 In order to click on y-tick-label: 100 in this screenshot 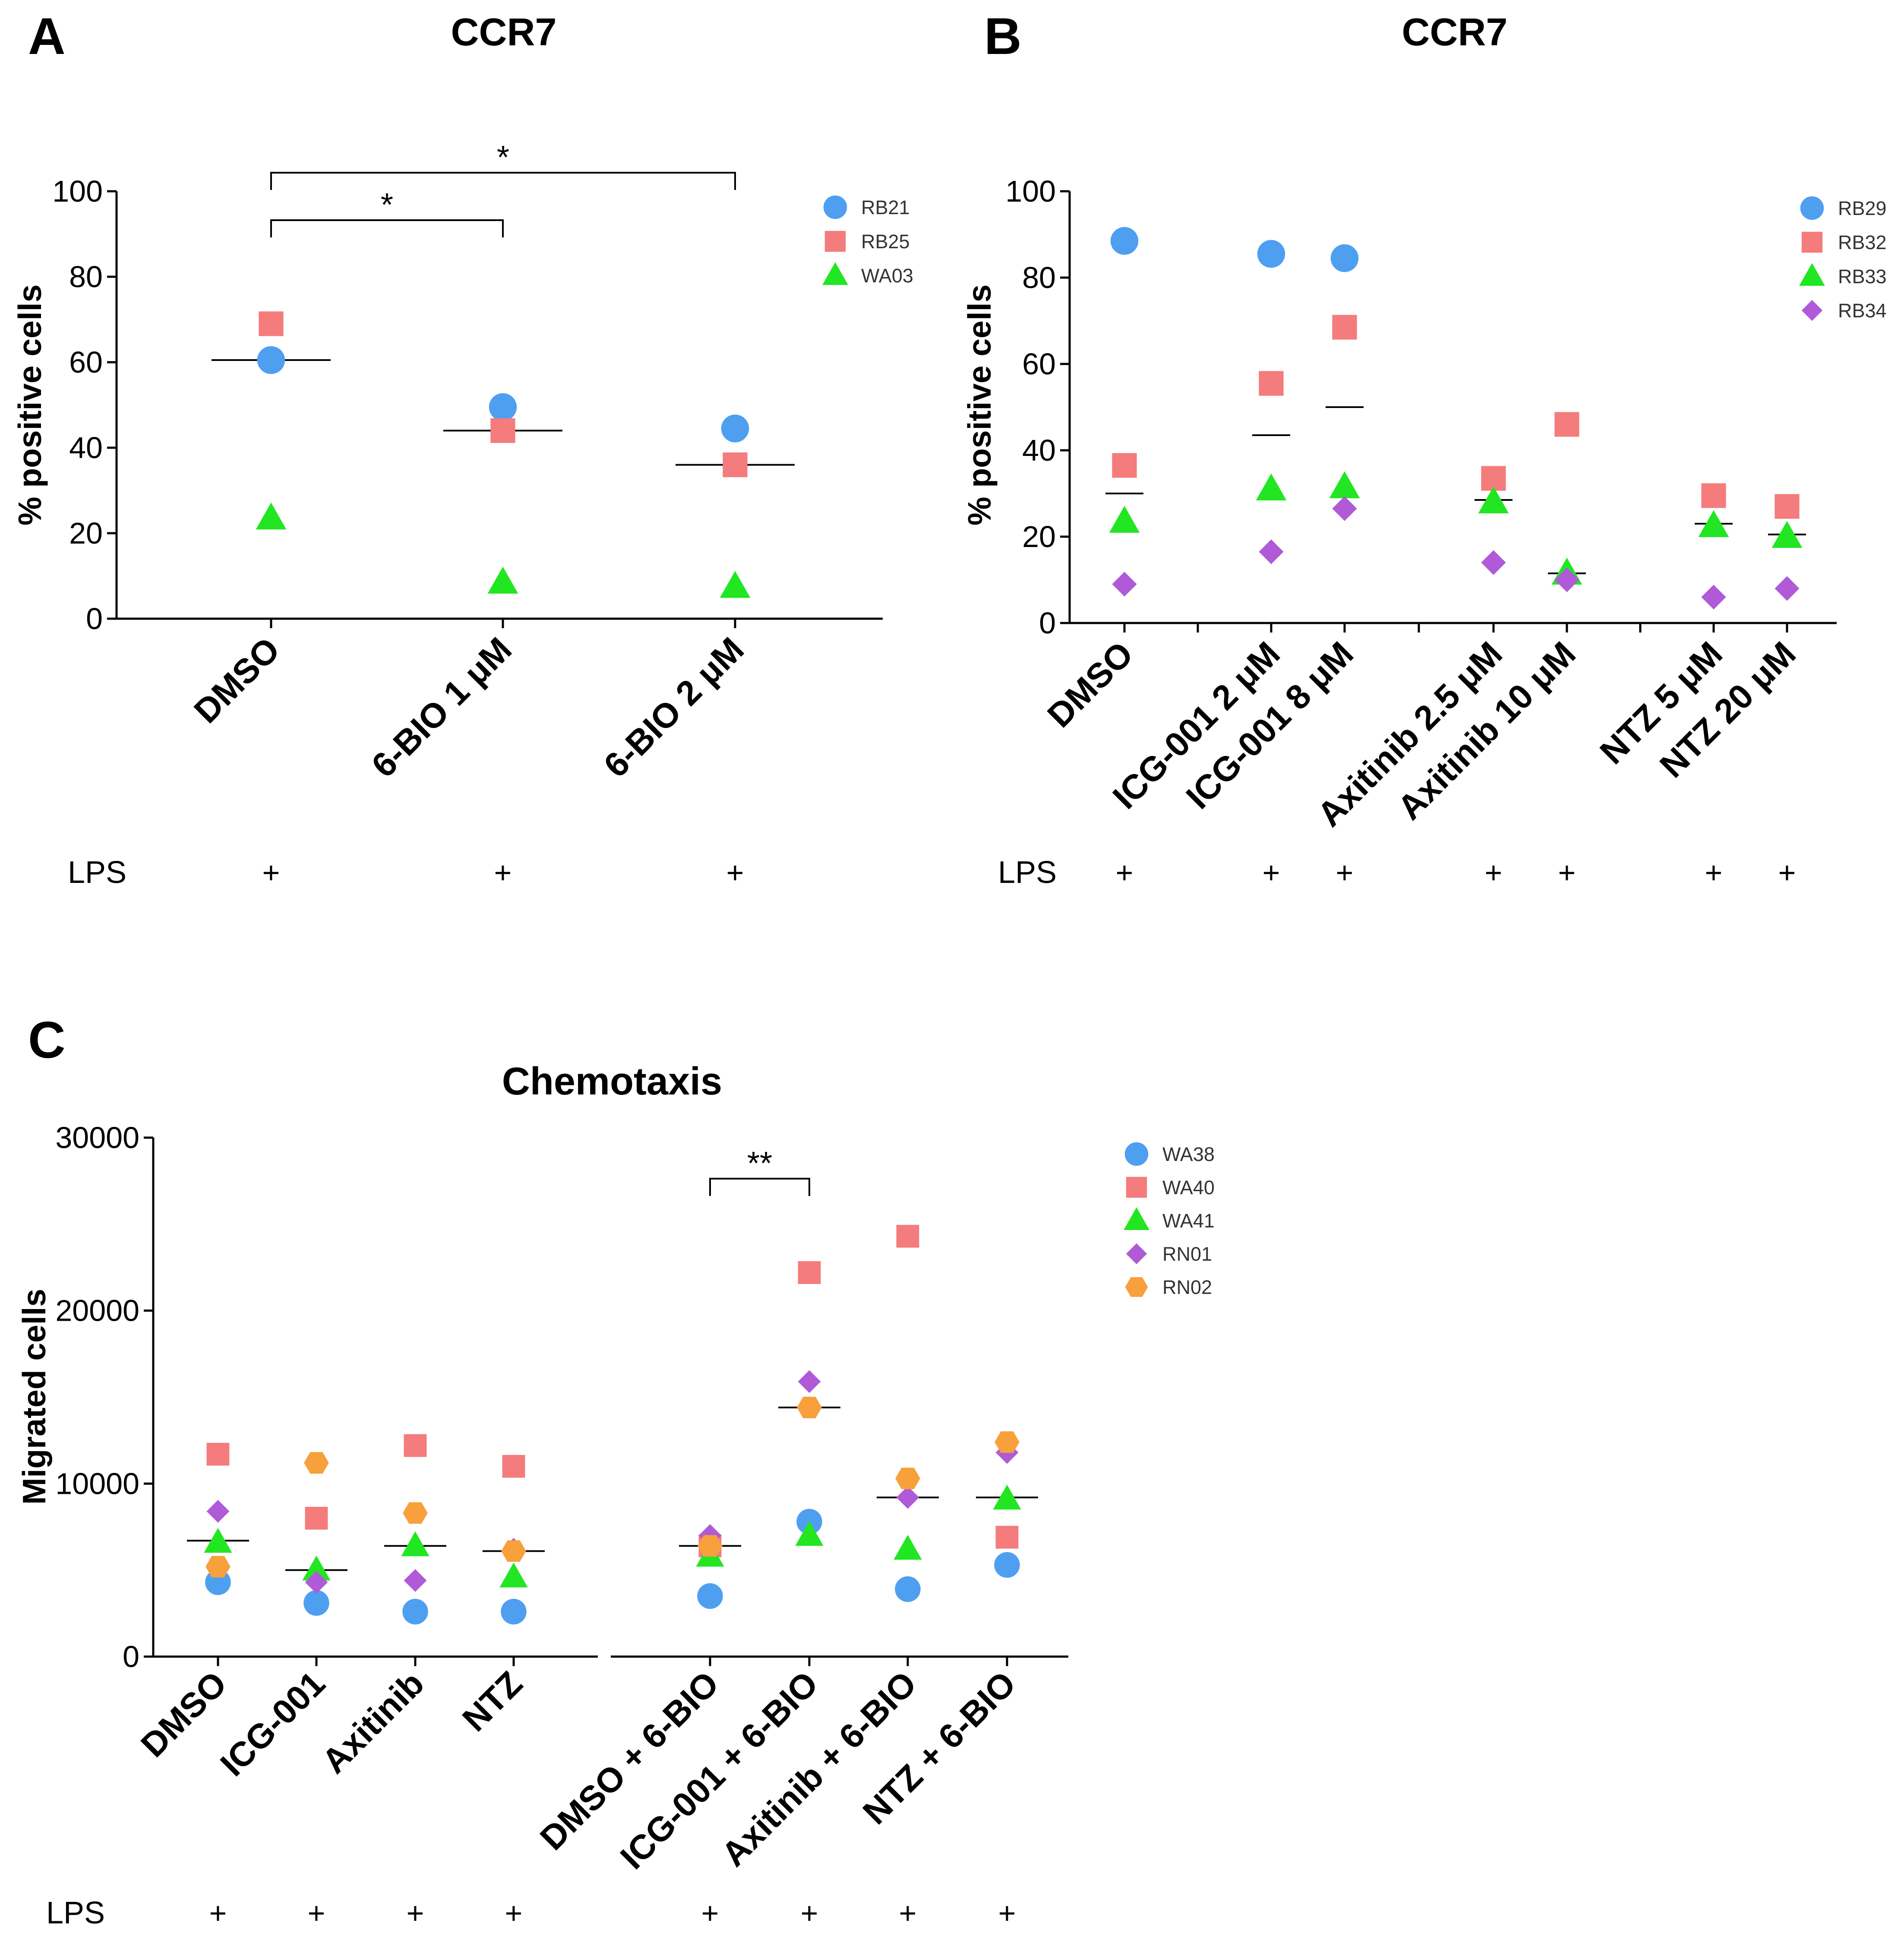, I will do `click(1030, 191)`.